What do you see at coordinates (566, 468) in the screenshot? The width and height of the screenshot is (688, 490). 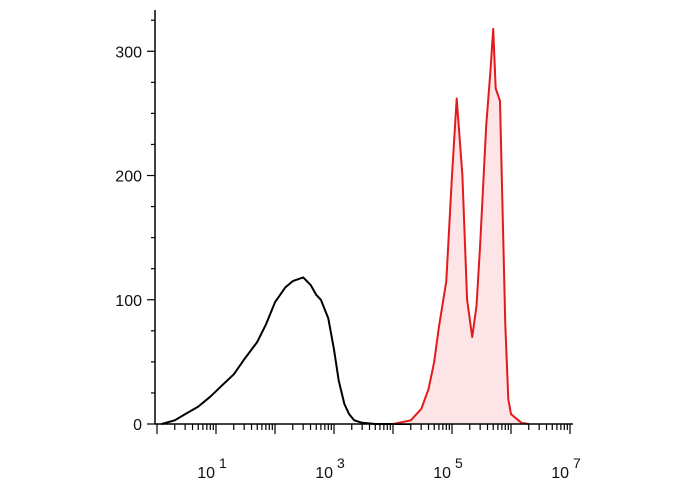 I see `x-tick-label: 10⁷` at bounding box center [566, 468].